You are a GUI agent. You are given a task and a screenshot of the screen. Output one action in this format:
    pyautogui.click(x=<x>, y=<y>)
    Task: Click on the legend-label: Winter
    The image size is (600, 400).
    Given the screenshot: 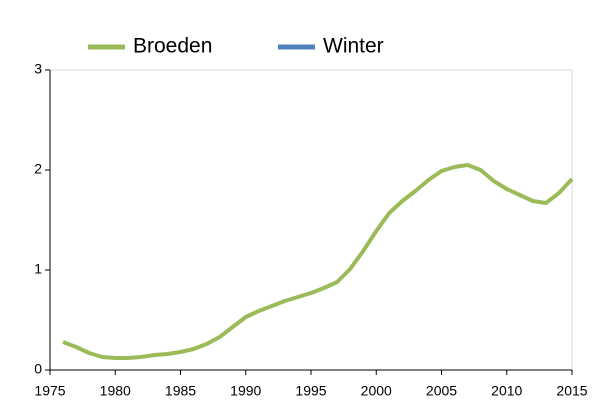 What is the action you would take?
    pyautogui.click(x=353, y=46)
    